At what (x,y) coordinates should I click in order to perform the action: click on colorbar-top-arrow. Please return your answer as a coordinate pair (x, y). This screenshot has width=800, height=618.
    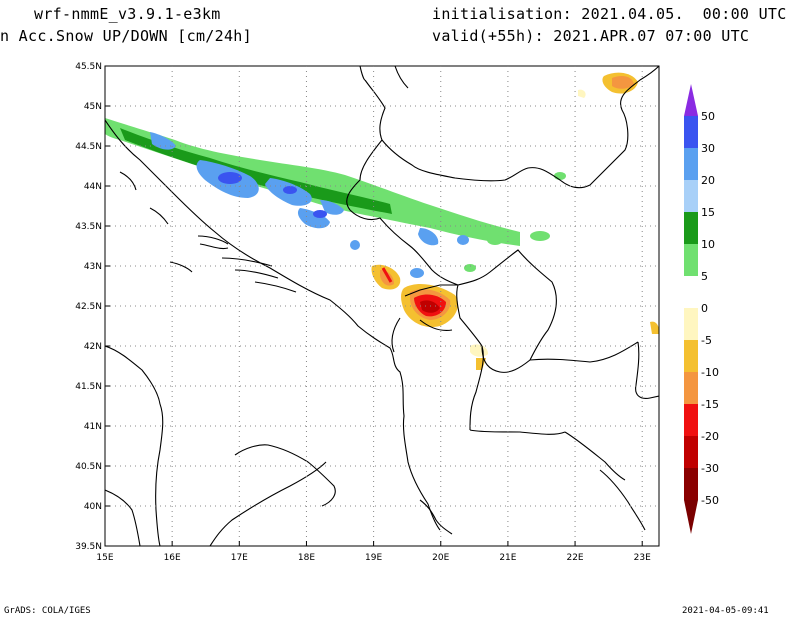
    Looking at the image, I should click on (691, 100).